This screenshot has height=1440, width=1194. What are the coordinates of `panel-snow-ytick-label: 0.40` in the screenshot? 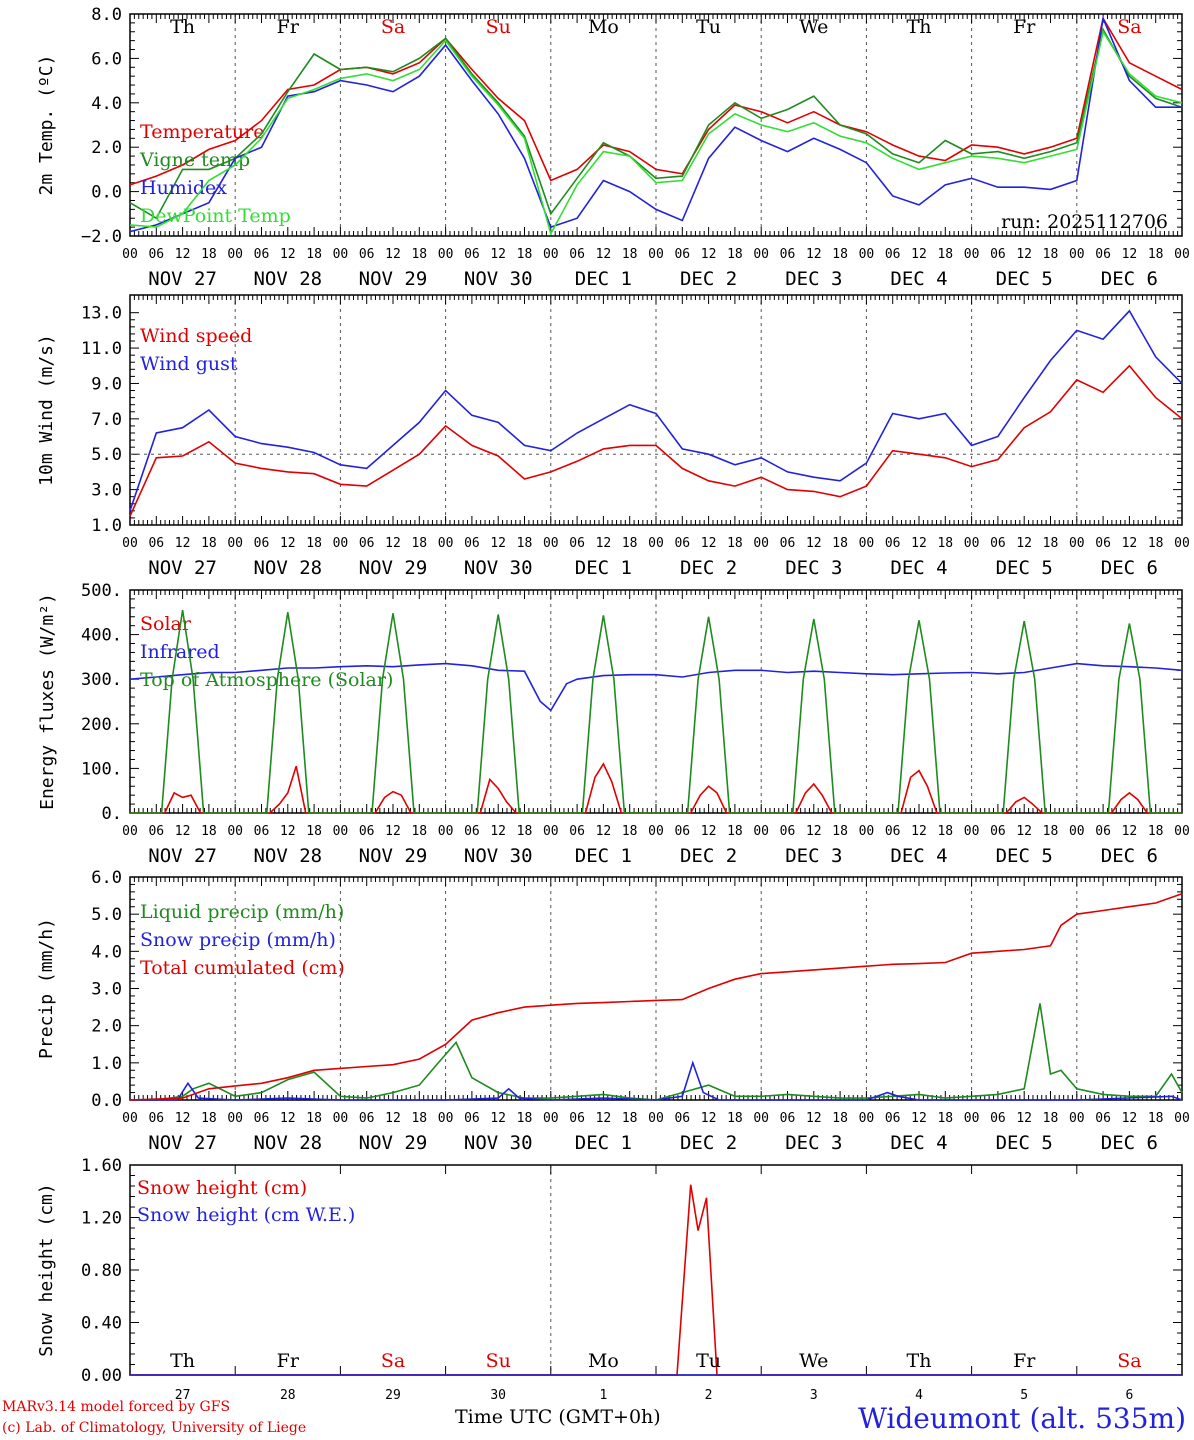 It's located at (101, 1324).